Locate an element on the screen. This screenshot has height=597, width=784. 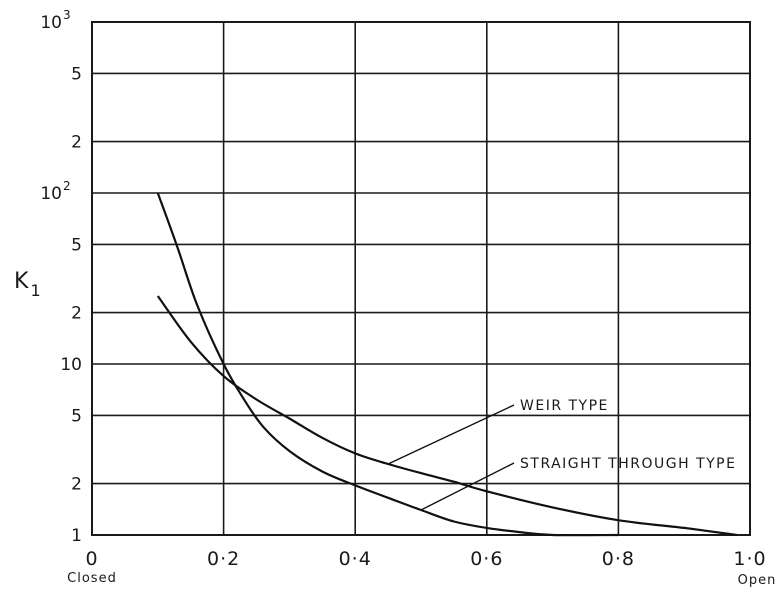
x-tick-label: 0·2 is located at coordinates (223, 559).